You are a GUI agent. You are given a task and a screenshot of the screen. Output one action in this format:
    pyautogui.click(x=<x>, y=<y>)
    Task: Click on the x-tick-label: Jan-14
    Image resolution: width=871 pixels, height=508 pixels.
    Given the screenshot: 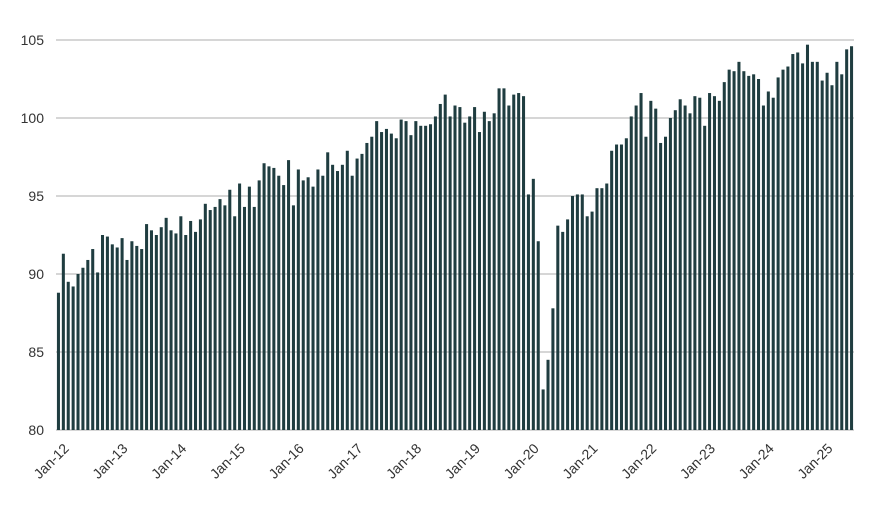 What is the action you would take?
    pyautogui.click(x=169, y=461)
    